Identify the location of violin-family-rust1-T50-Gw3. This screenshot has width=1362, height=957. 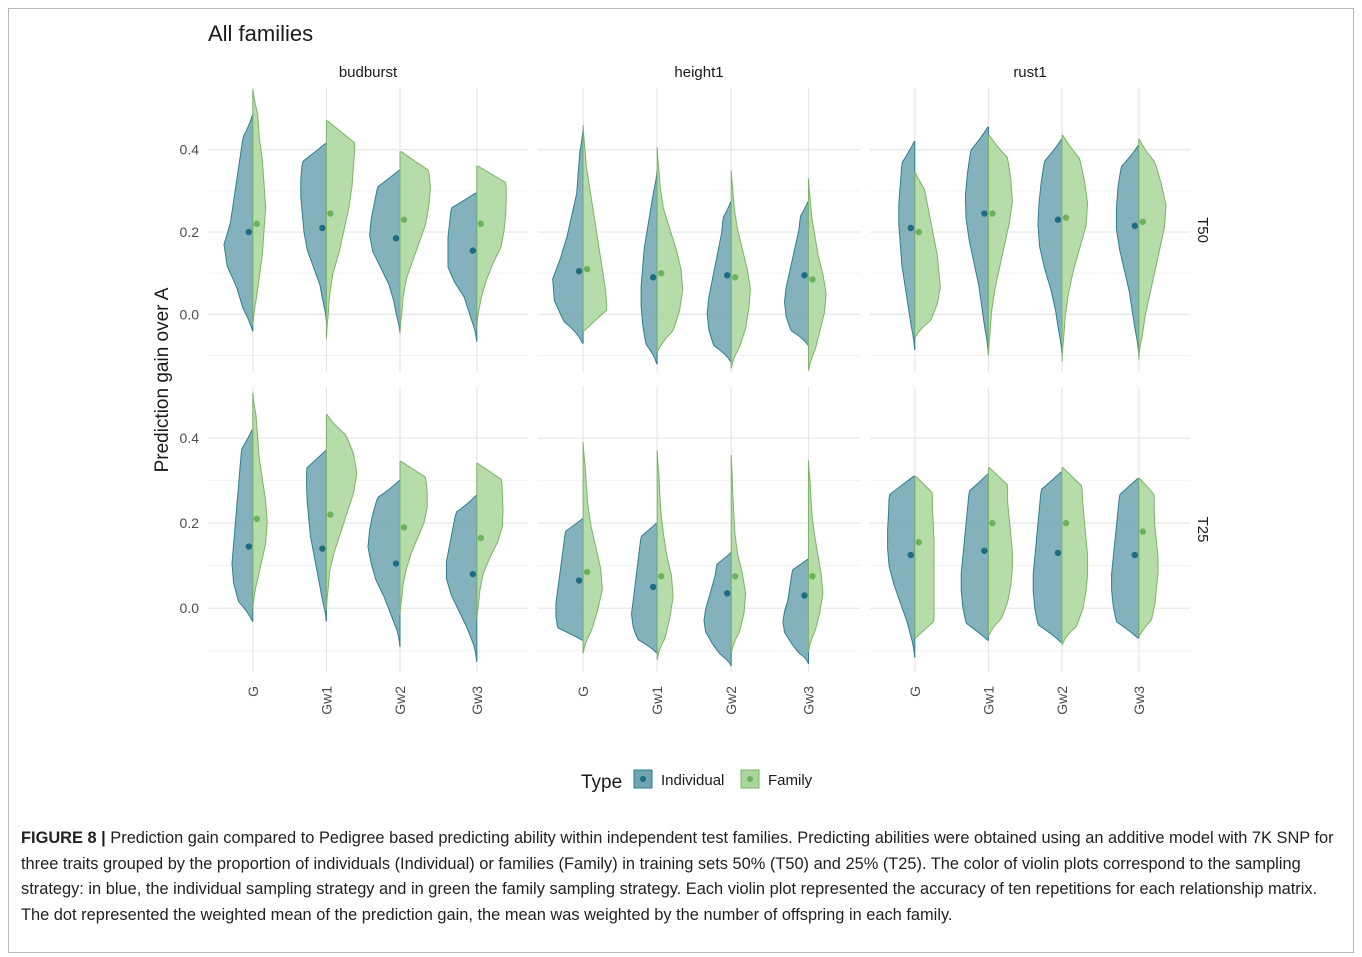
(1152, 249).